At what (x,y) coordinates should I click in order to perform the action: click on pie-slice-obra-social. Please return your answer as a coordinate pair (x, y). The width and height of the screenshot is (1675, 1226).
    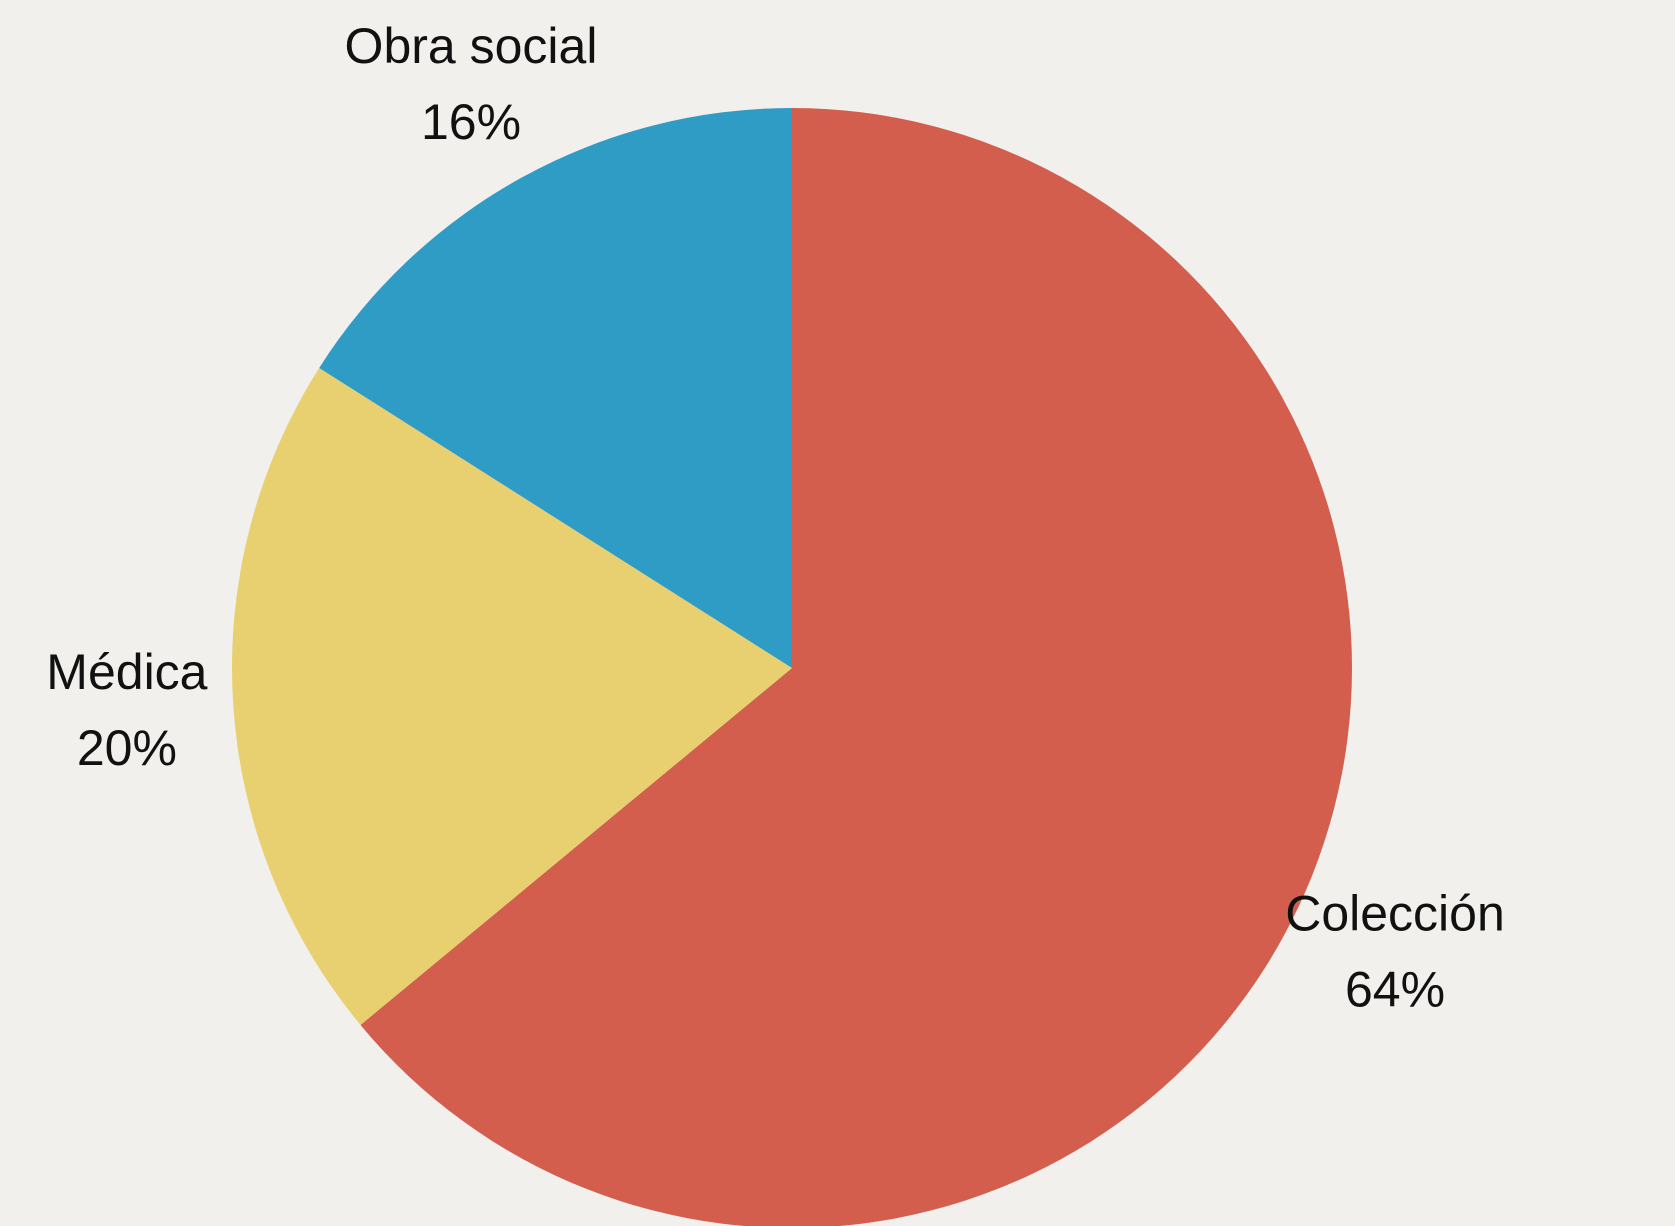
    Looking at the image, I should click on (555, 388).